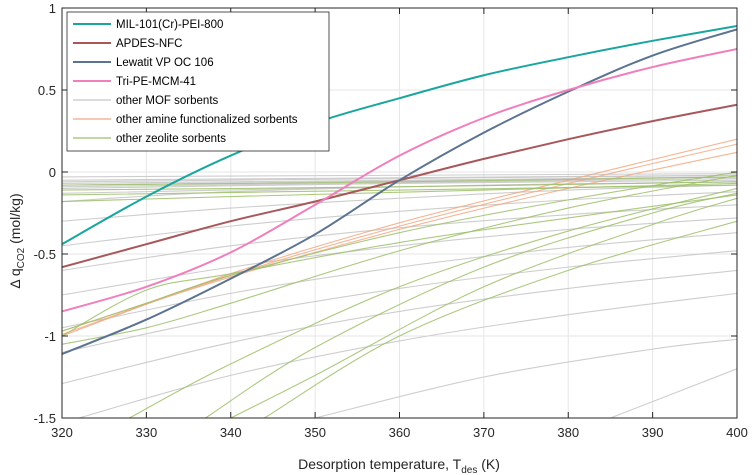  What do you see at coordinates (653, 432) in the screenshot?
I see `x-tick-label: 390` at bounding box center [653, 432].